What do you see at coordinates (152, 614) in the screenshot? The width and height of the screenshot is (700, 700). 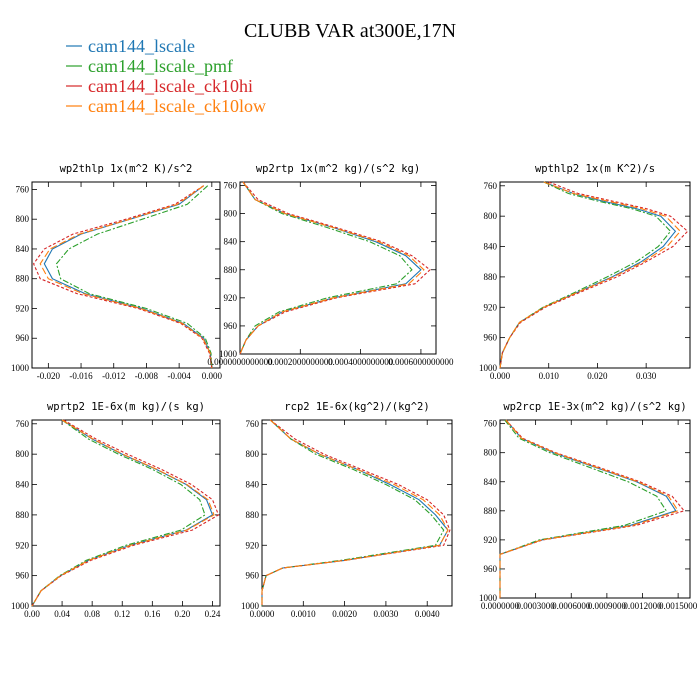 I see `x-tick-label: 0.16` at bounding box center [152, 614].